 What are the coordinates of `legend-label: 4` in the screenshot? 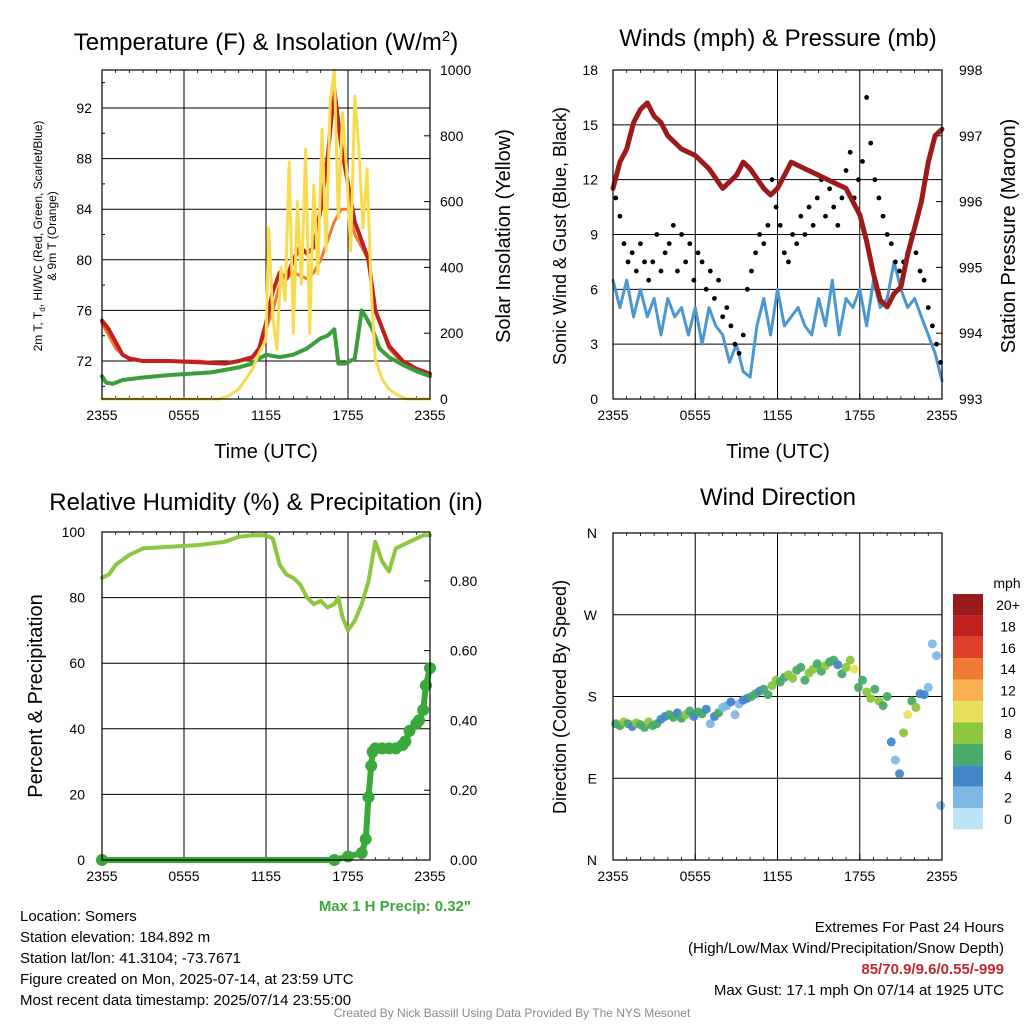 It's located at (1008, 776).